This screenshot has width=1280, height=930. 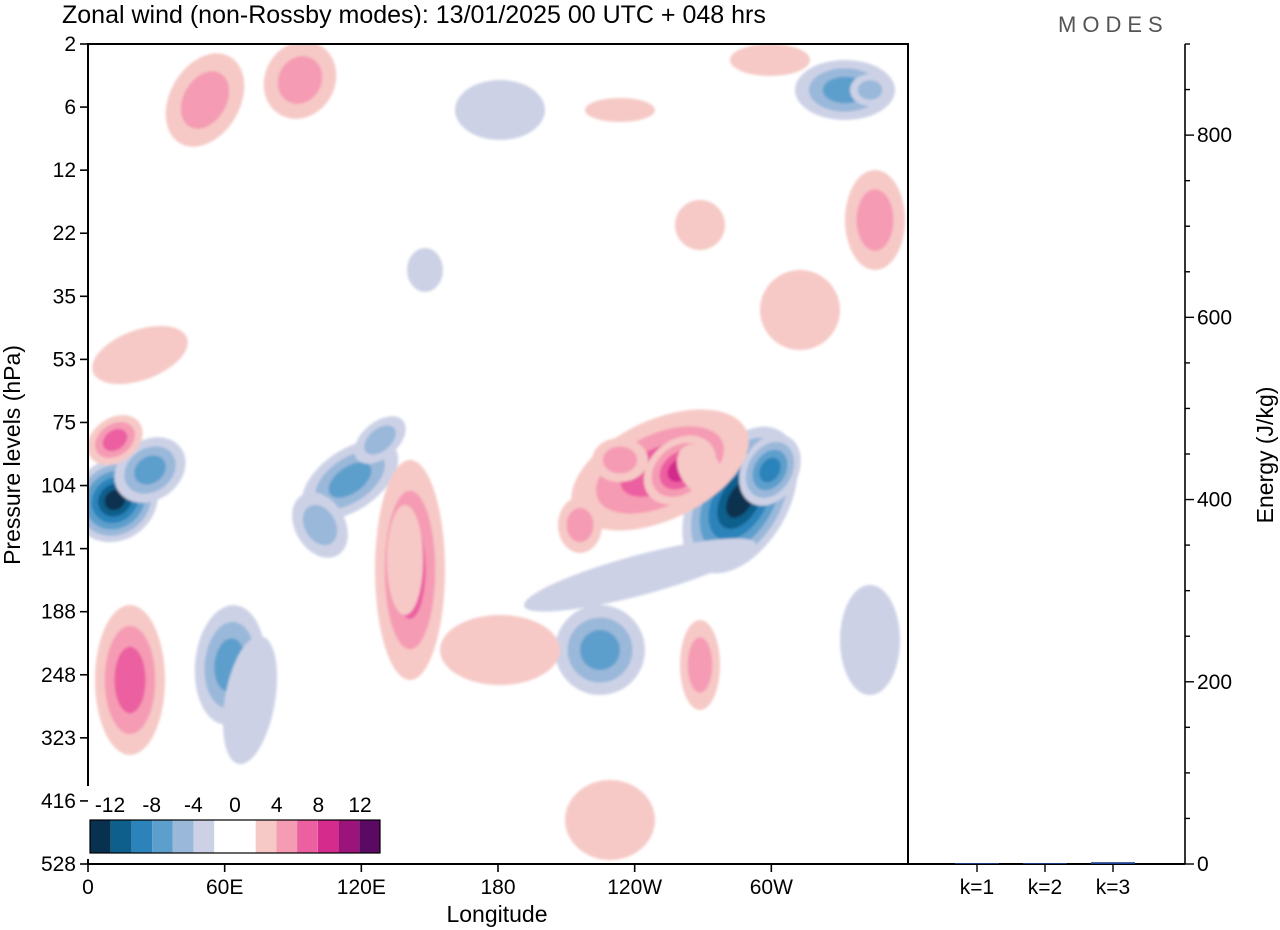 I want to click on y-axis-label: Pressure levels (hPa), so click(x=12, y=455).